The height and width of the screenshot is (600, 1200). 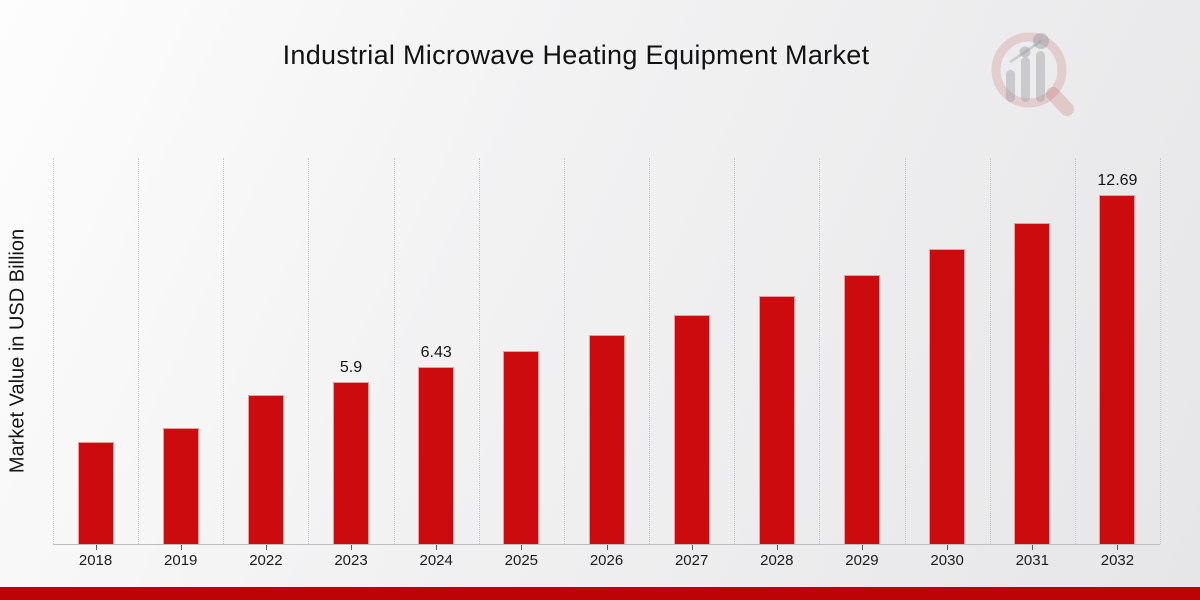 What do you see at coordinates (606, 439) in the screenshot?
I see `bar-2026` at bounding box center [606, 439].